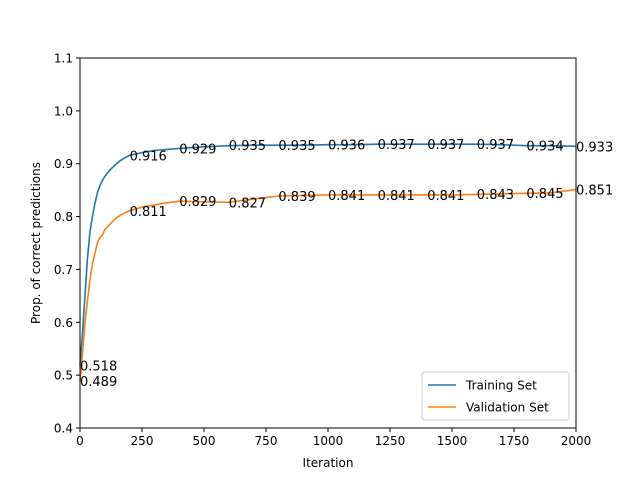 The height and width of the screenshot is (480, 640). I want to click on training-data-label: 0.936, so click(346, 146).